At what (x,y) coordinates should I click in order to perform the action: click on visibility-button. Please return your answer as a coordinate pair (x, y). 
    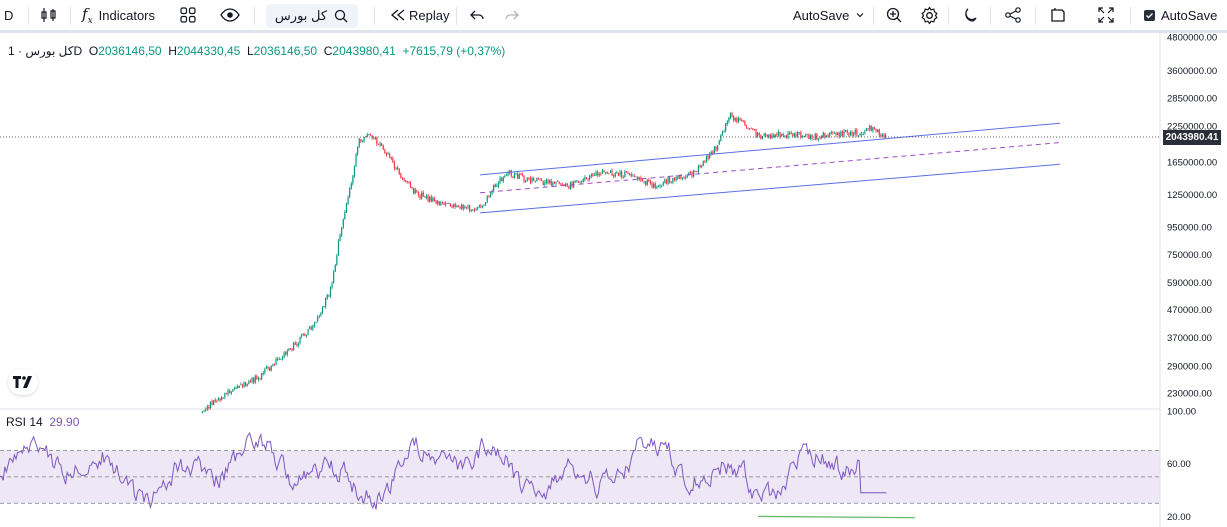
    Looking at the image, I should click on (230, 15).